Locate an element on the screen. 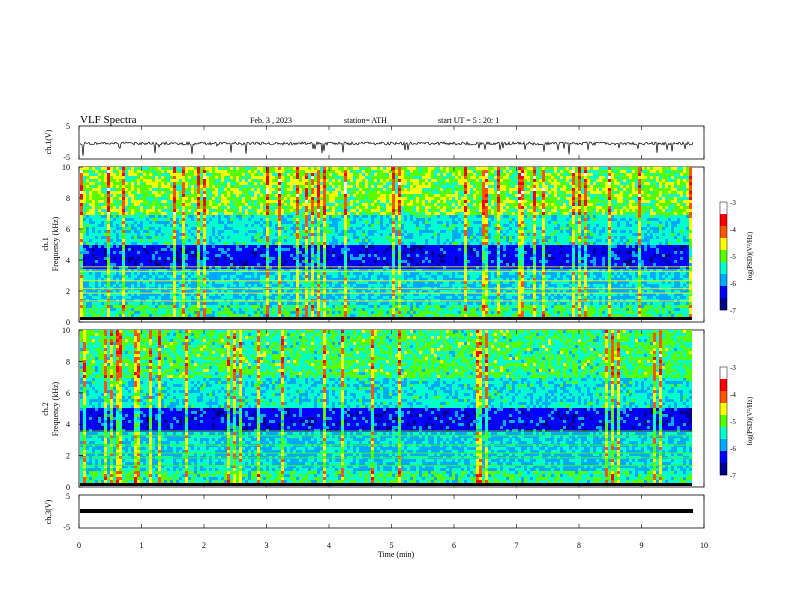  ch3-ytick-neg5: -5 is located at coordinates (66, 527).